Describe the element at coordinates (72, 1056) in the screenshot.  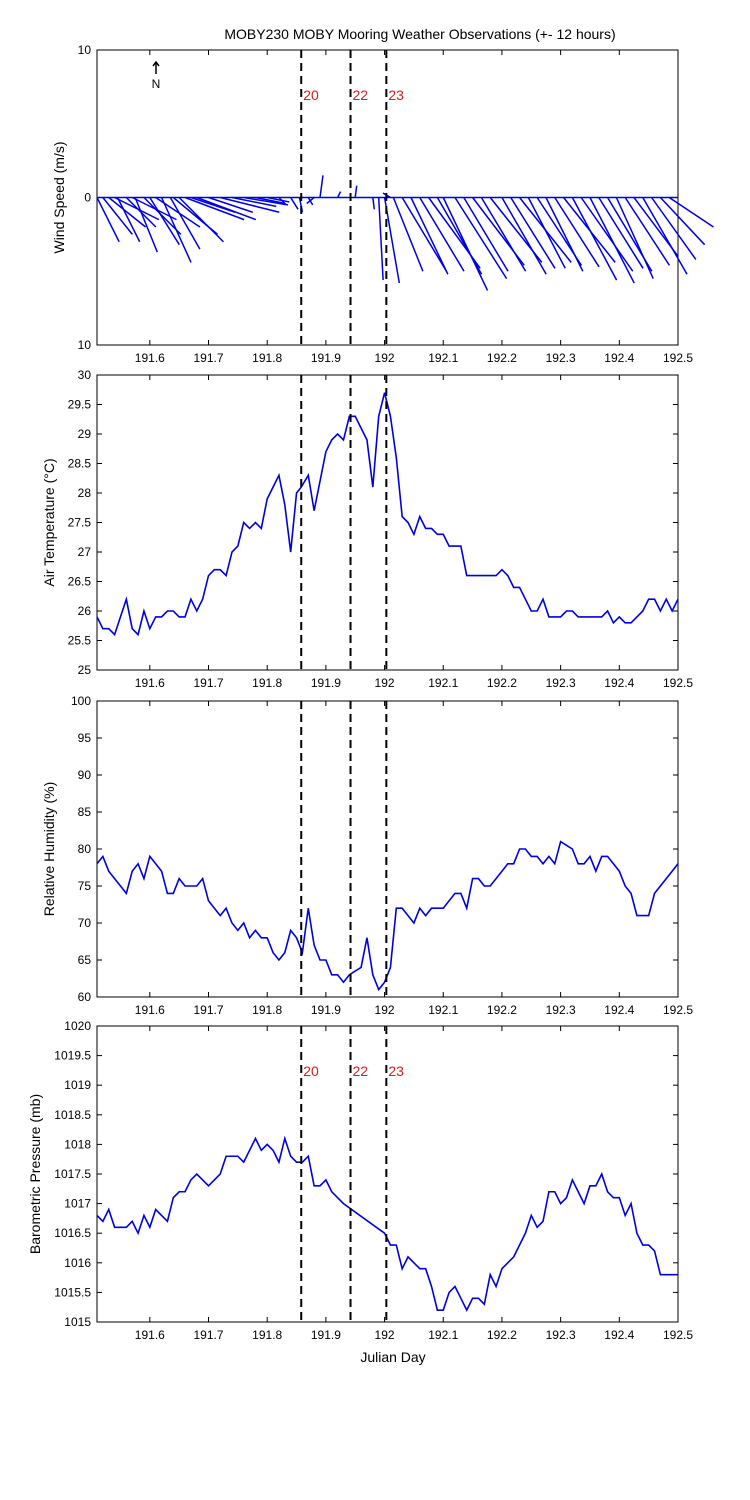
I see `y-tick-label: 1019.5` at that location.